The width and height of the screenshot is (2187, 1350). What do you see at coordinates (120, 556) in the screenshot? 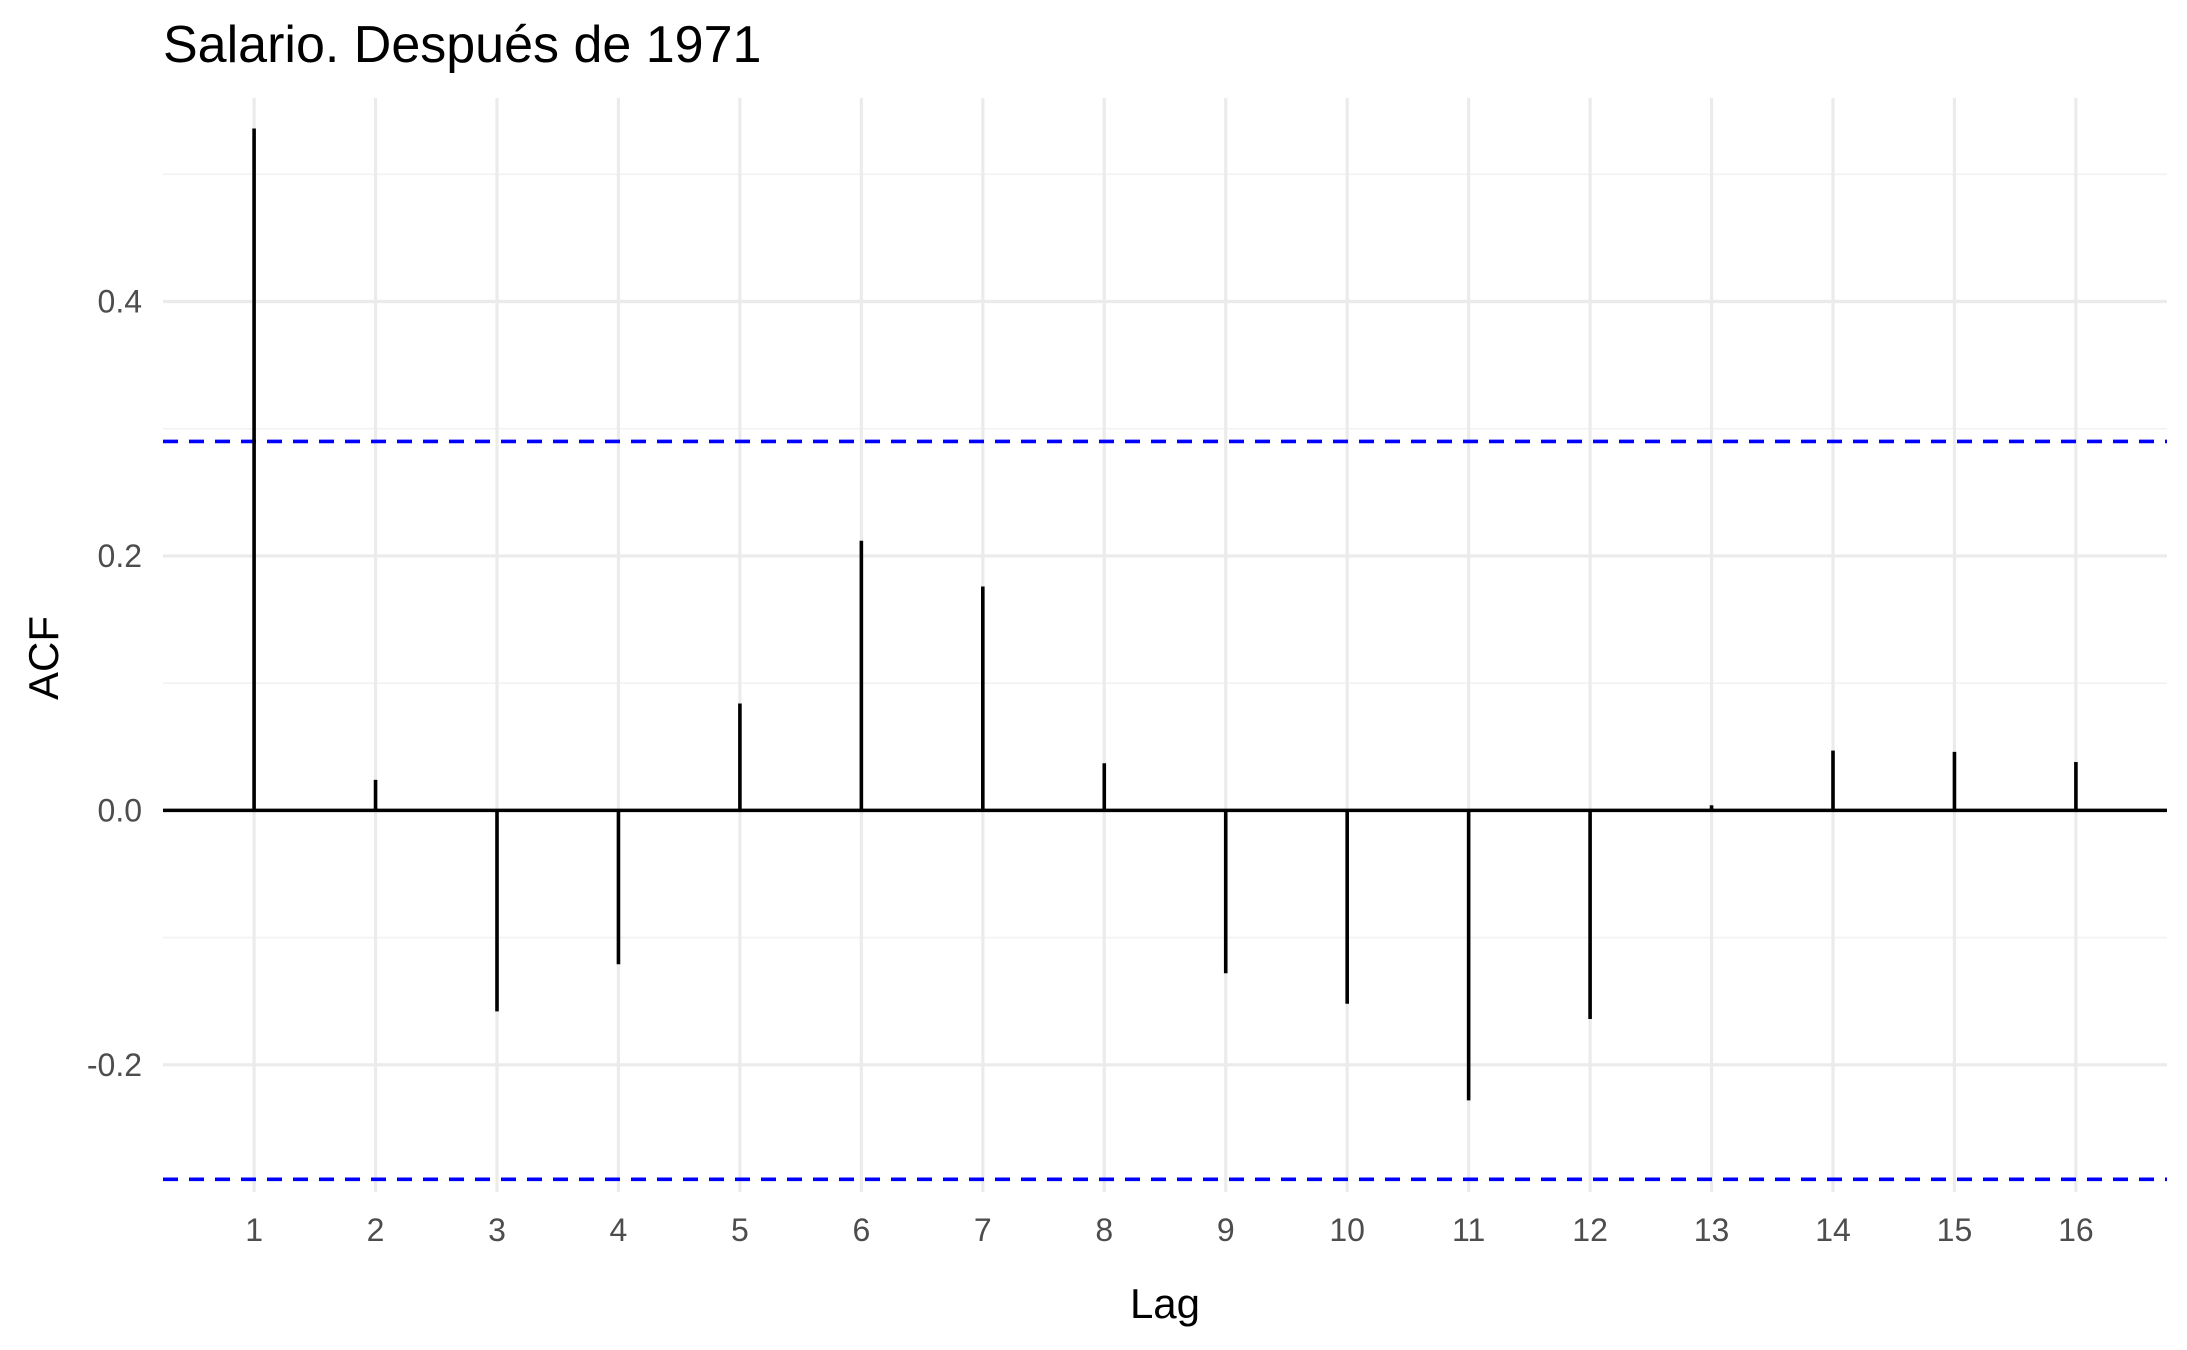
I see `y-tick-label: 0.2` at bounding box center [120, 556].